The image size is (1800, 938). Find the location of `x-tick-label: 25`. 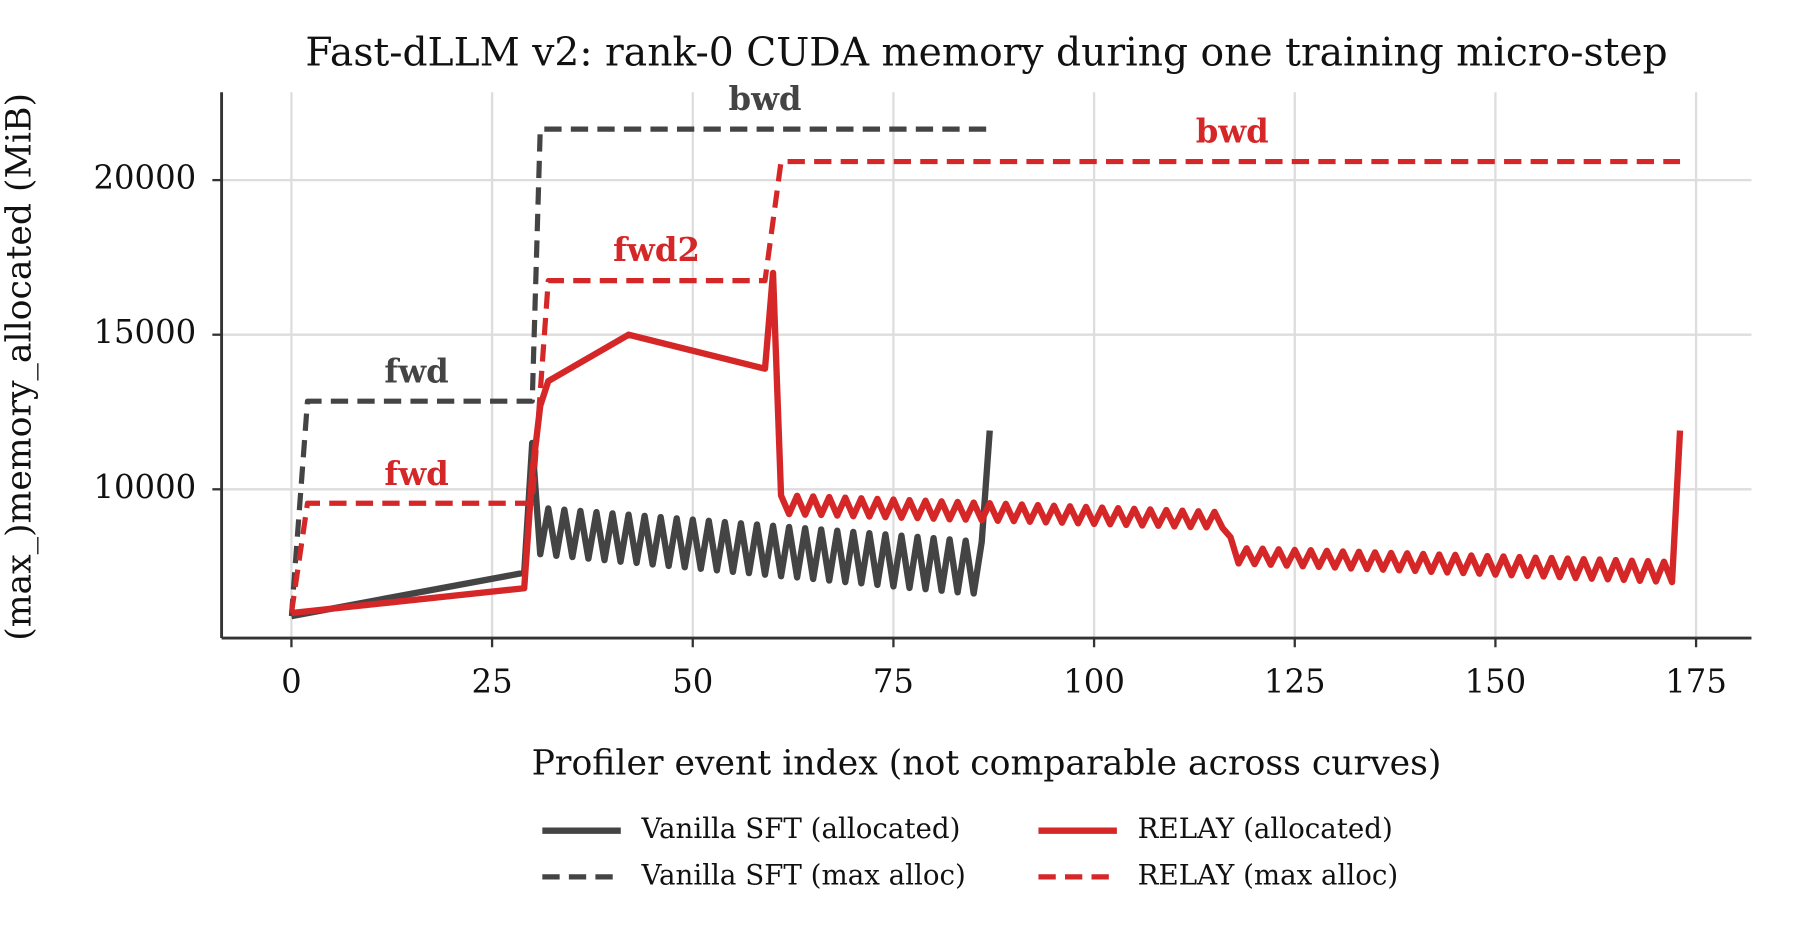

x-tick-label: 25 is located at coordinates (492, 682).